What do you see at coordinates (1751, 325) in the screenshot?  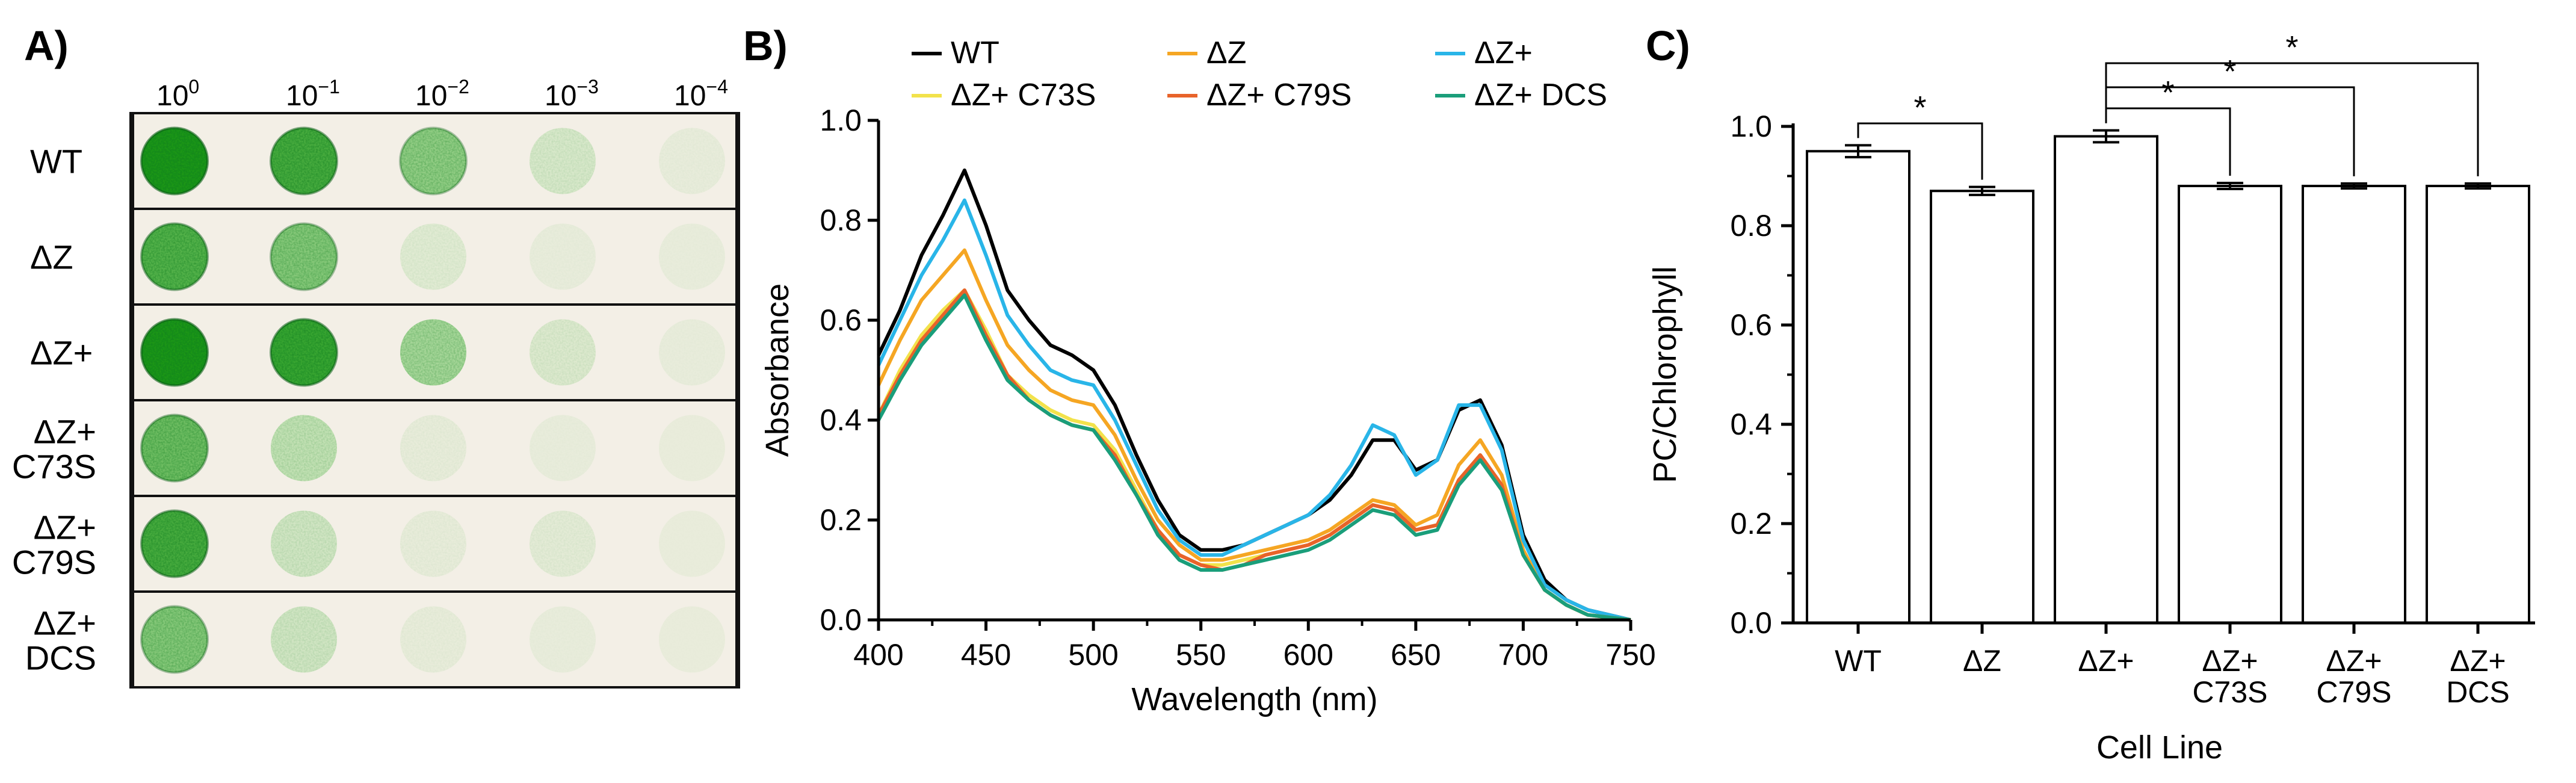 I see `y-tick-label: 0.6` at bounding box center [1751, 325].